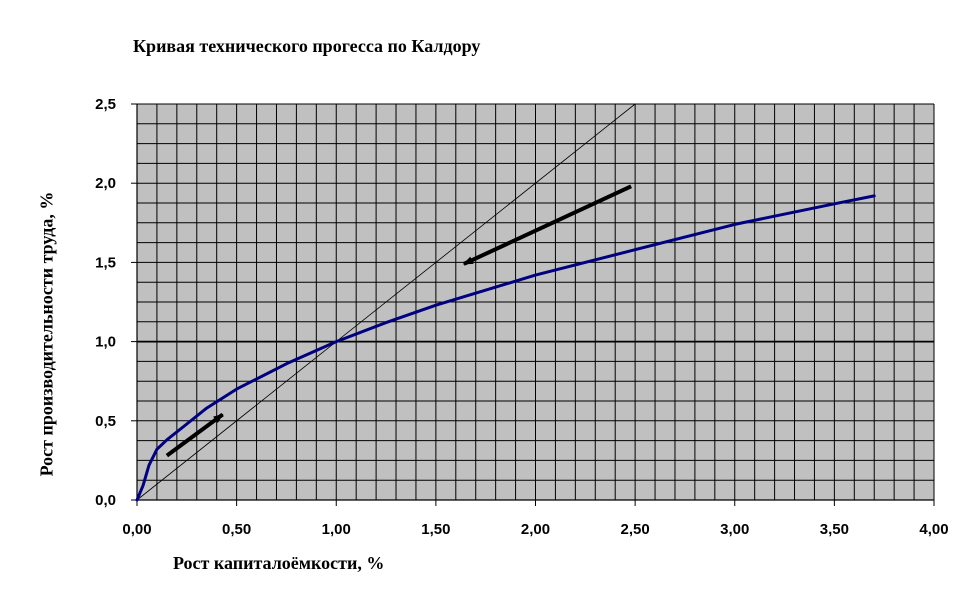 The height and width of the screenshot is (604, 970). Describe the element at coordinates (933, 529) in the screenshot. I see `x-tick-label: 4,00` at that location.